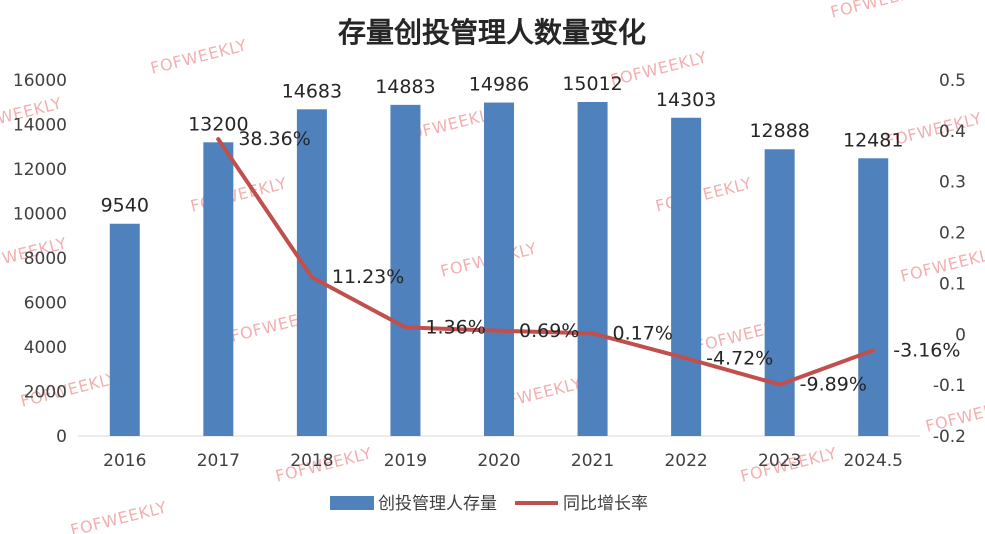 This screenshot has width=985, height=534. I want to click on growth-value-label: 38.36%, so click(274, 139).